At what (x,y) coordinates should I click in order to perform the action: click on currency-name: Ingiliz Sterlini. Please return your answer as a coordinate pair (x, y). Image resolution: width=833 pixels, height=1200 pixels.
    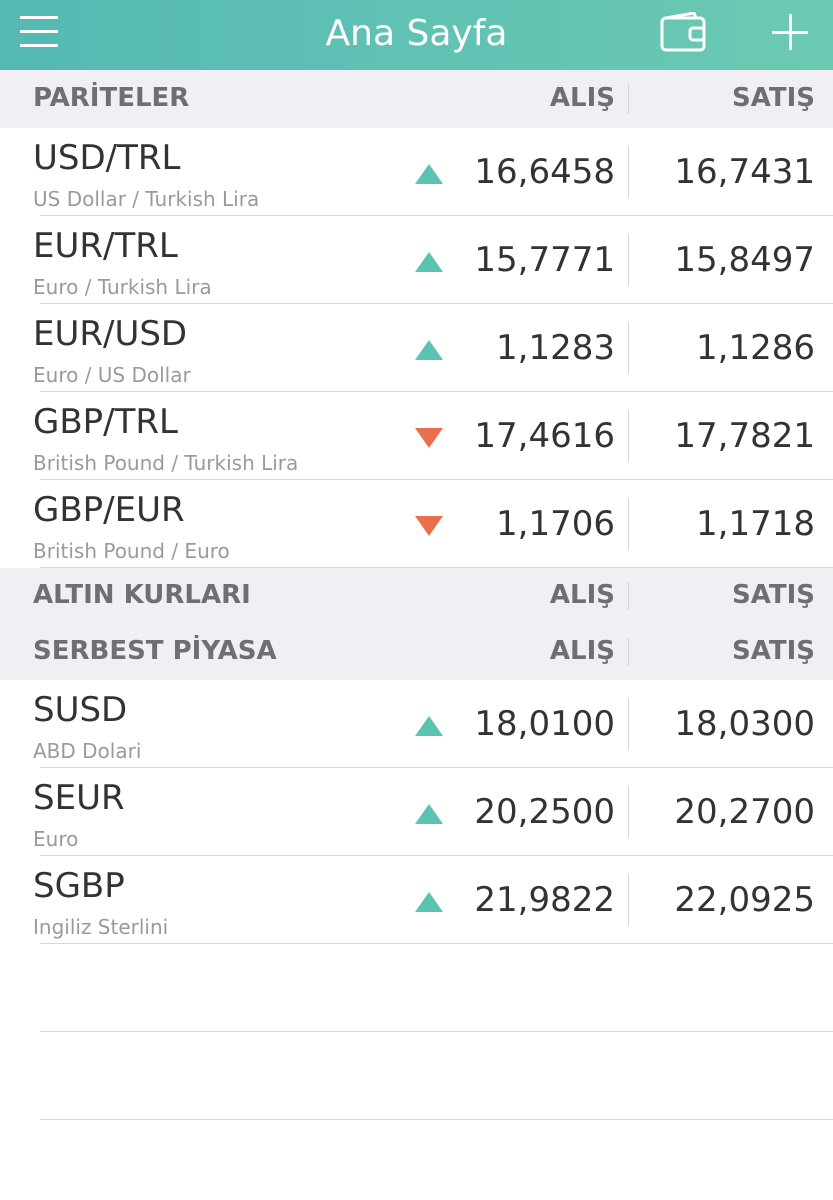
    Looking at the image, I should click on (101, 927).